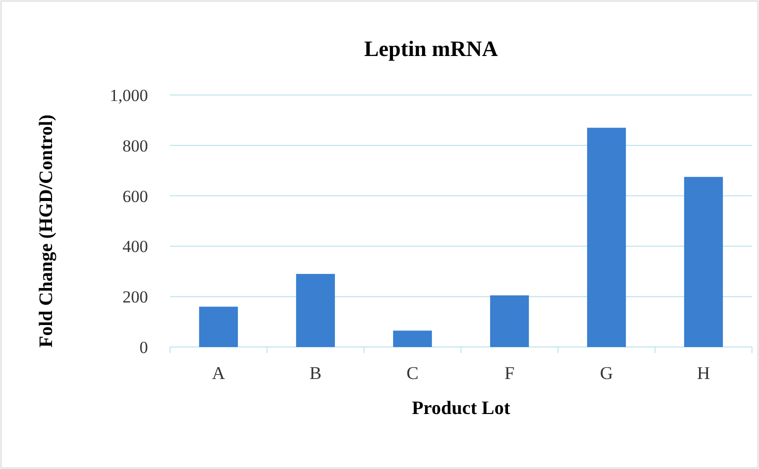 This screenshot has height=469, width=759. I want to click on y-tick-label: 600, so click(135, 196).